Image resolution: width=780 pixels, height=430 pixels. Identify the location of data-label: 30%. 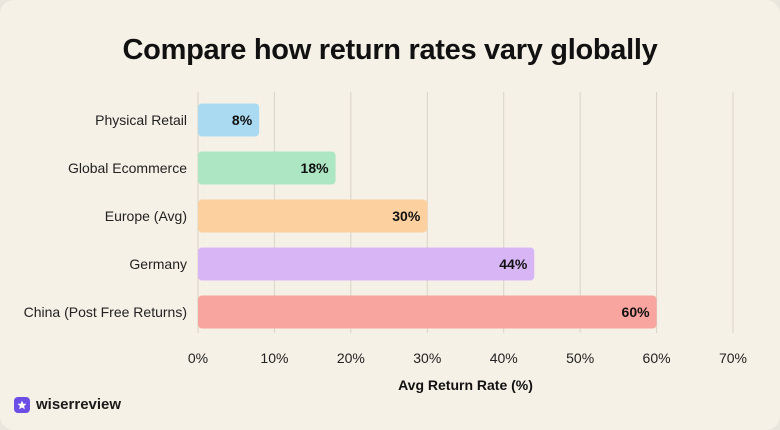
(406, 216).